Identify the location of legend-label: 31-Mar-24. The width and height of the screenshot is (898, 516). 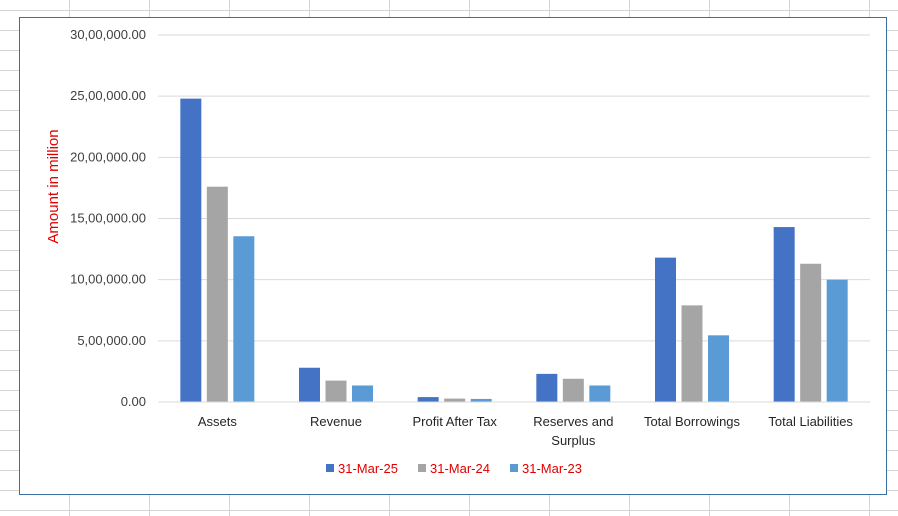
(460, 468).